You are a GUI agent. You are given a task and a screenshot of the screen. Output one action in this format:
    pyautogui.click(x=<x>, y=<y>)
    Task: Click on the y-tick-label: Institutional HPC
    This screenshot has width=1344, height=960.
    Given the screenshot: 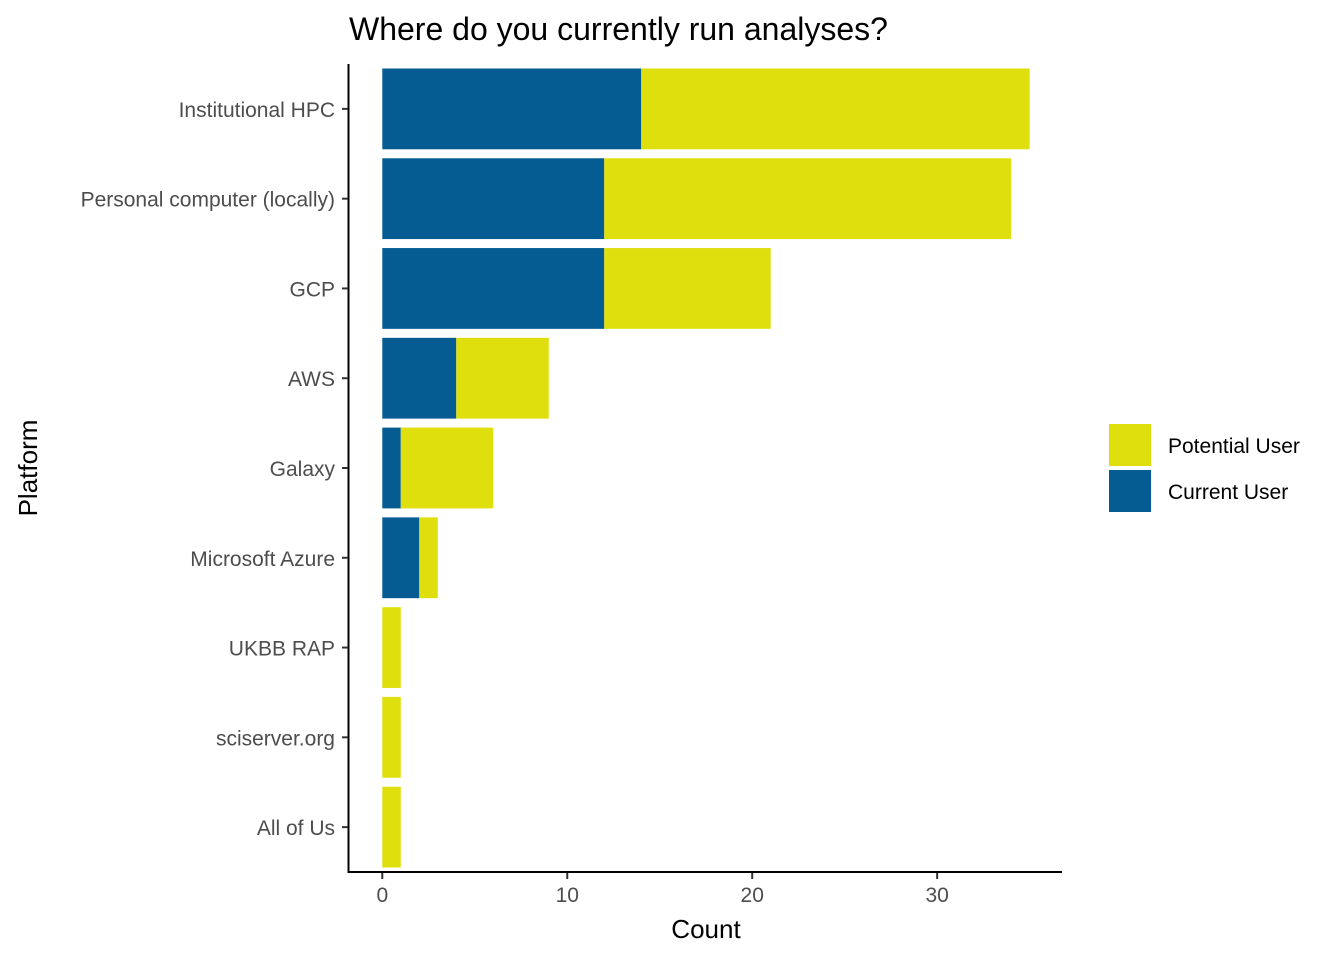 What is the action you would take?
    pyautogui.click(x=257, y=110)
    